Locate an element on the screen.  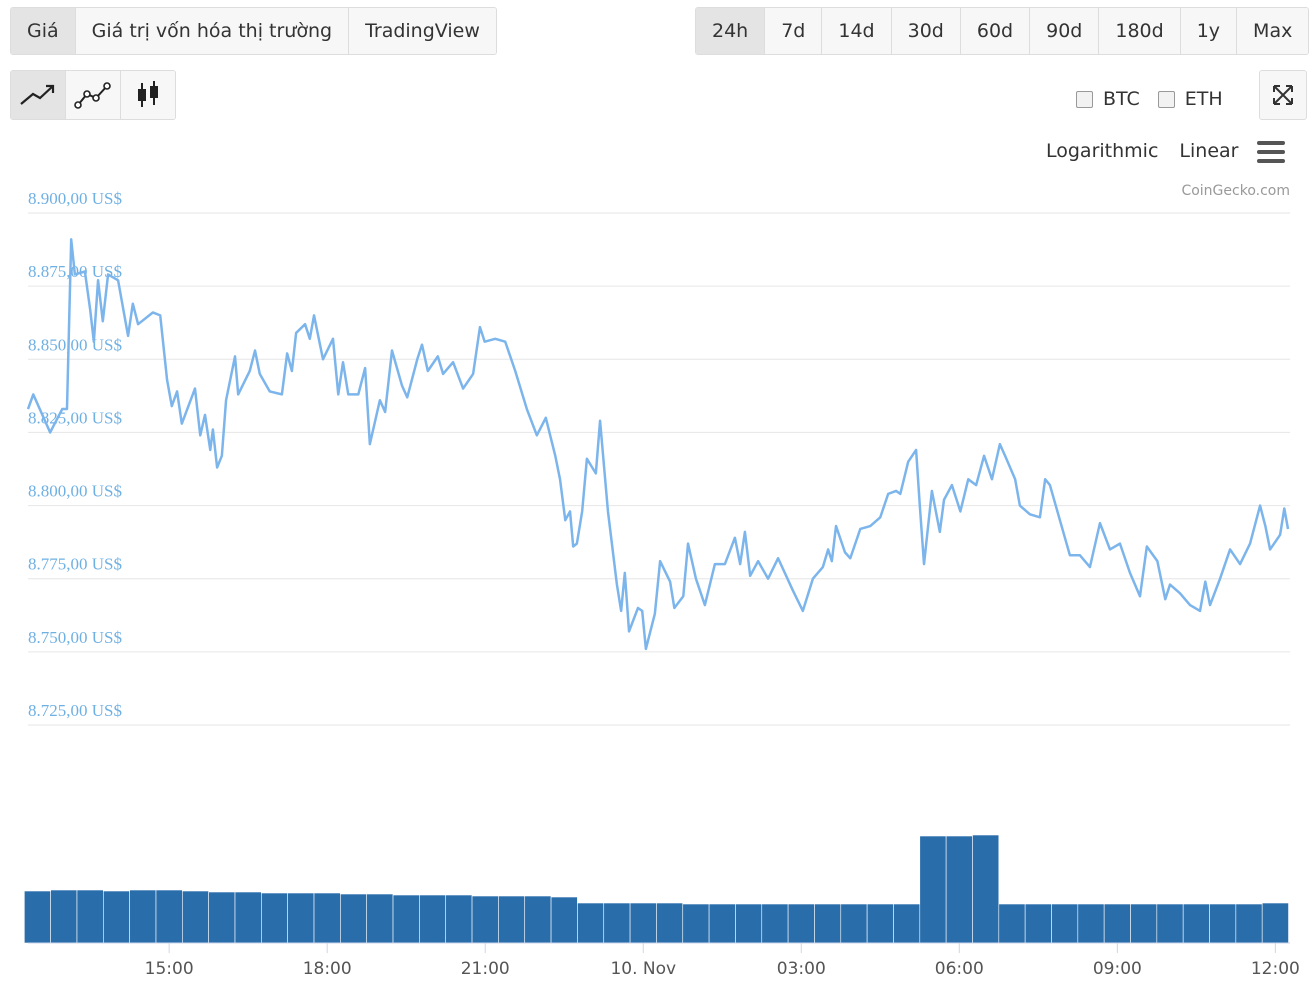
y-tick-label: 8.800,00 US$ is located at coordinates (75, 491).